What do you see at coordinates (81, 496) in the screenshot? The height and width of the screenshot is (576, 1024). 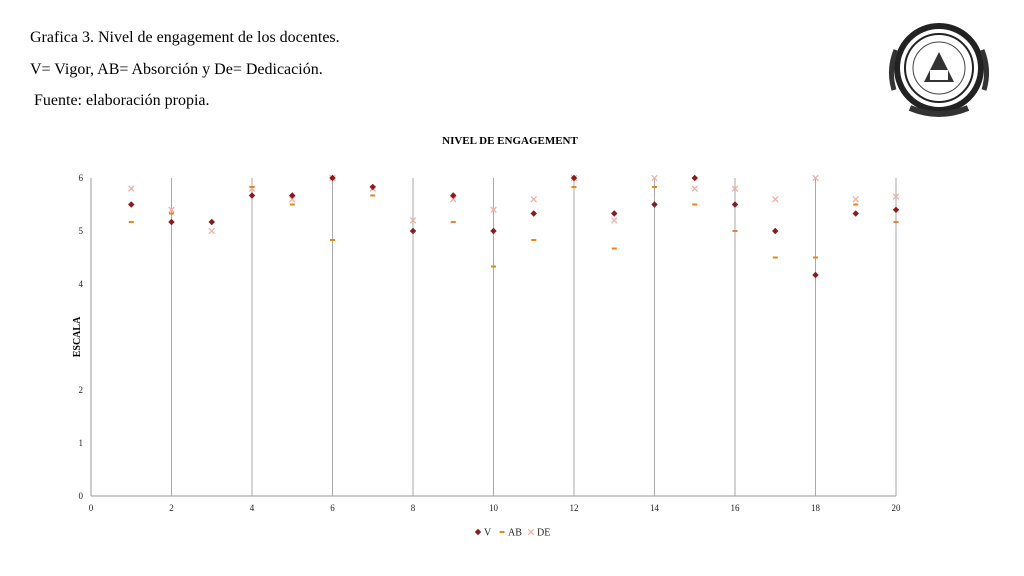 I see `y-tick-label: 0` at bounding box center [81, 496].